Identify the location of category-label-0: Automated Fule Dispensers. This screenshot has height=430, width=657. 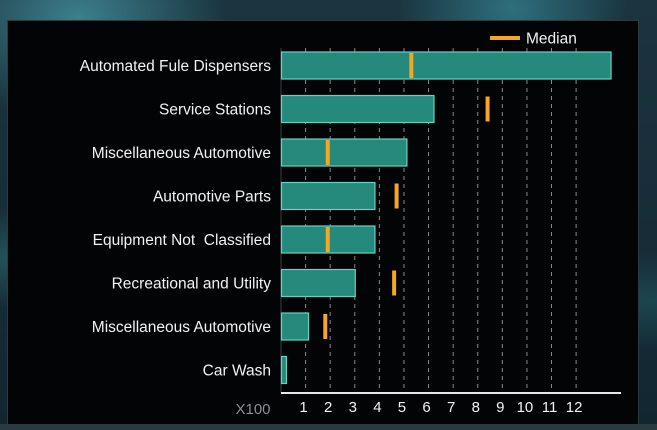
(176, 66).